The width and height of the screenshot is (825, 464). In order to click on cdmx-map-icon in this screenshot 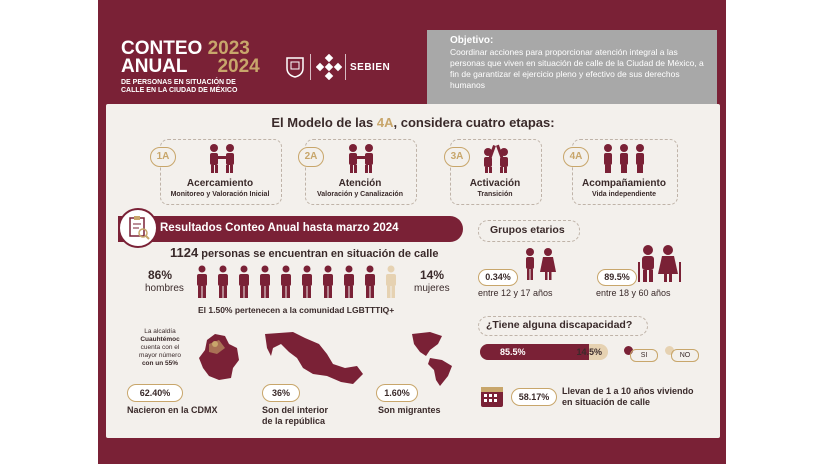, I will do `click(219, 357)`.